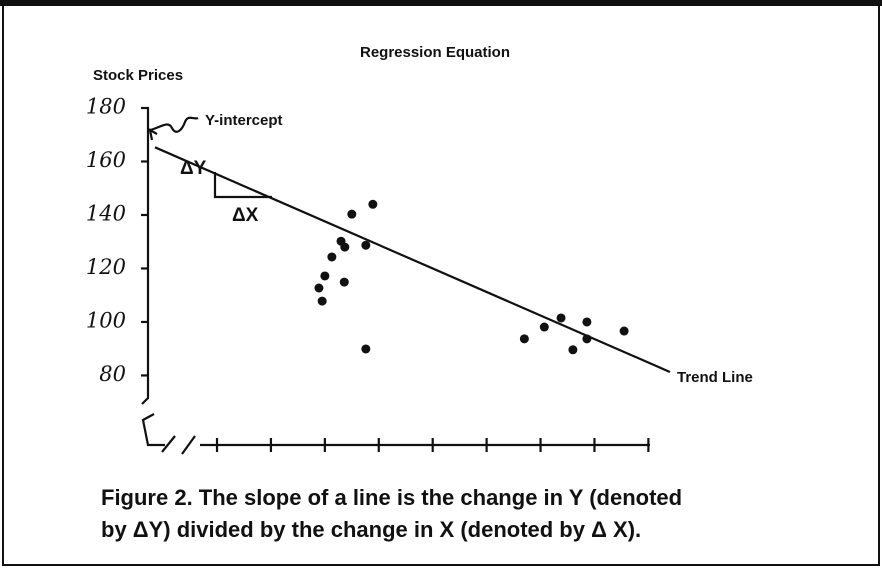  I want to click on top-bar, so click(441, 3).